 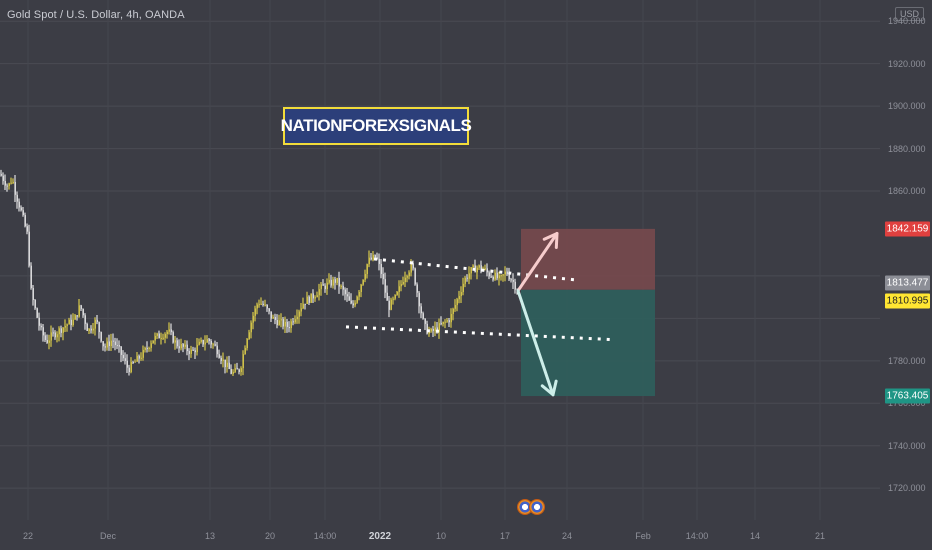 I want to click on y-tick-label: 1860.000, so click(x=907, y=191).